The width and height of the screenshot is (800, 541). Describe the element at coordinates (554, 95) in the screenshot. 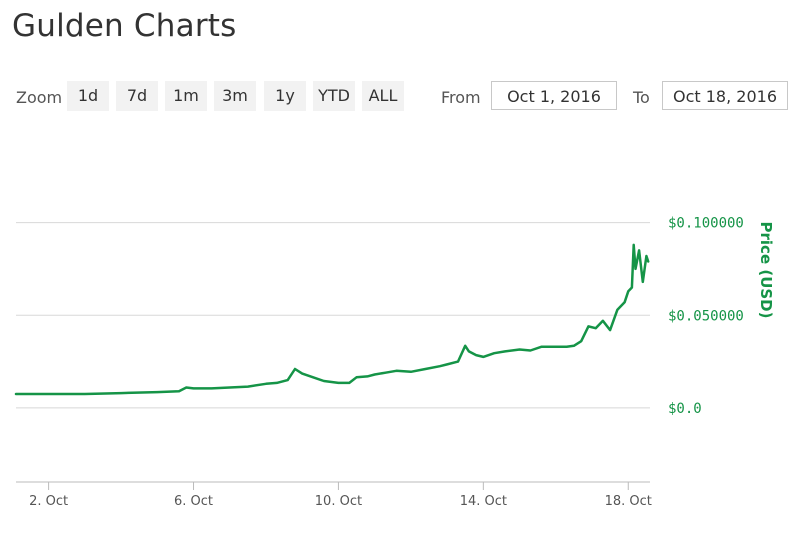

I see `from-date-input: Oct 1, 2016` at that location.